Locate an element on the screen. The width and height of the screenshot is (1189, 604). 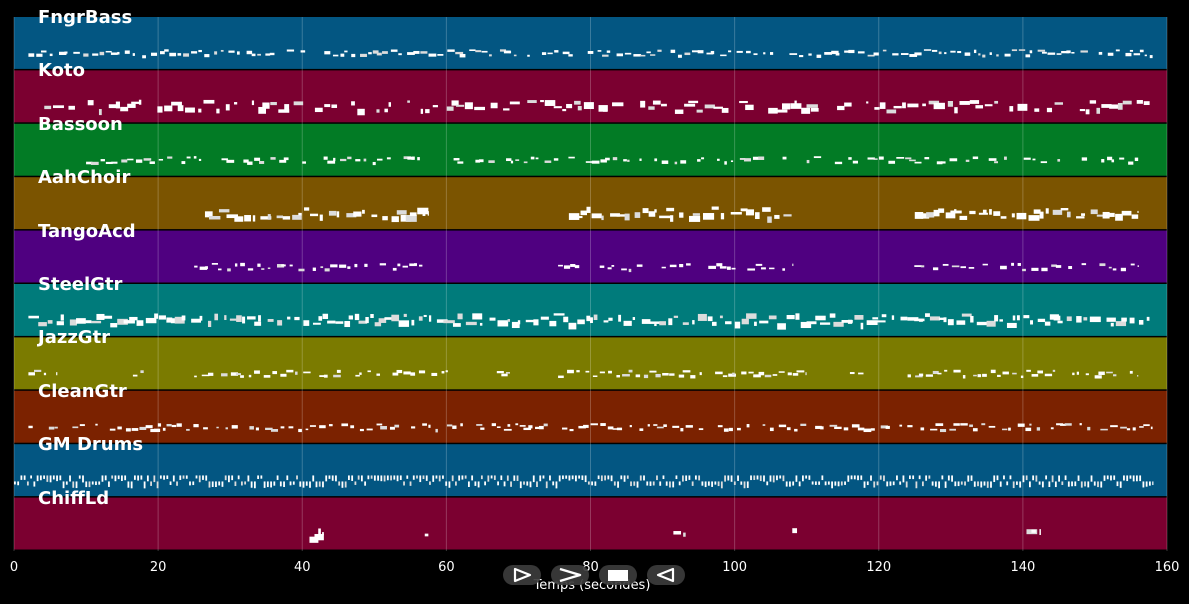
chevron-right-icon is located at coordinates (570, 575).